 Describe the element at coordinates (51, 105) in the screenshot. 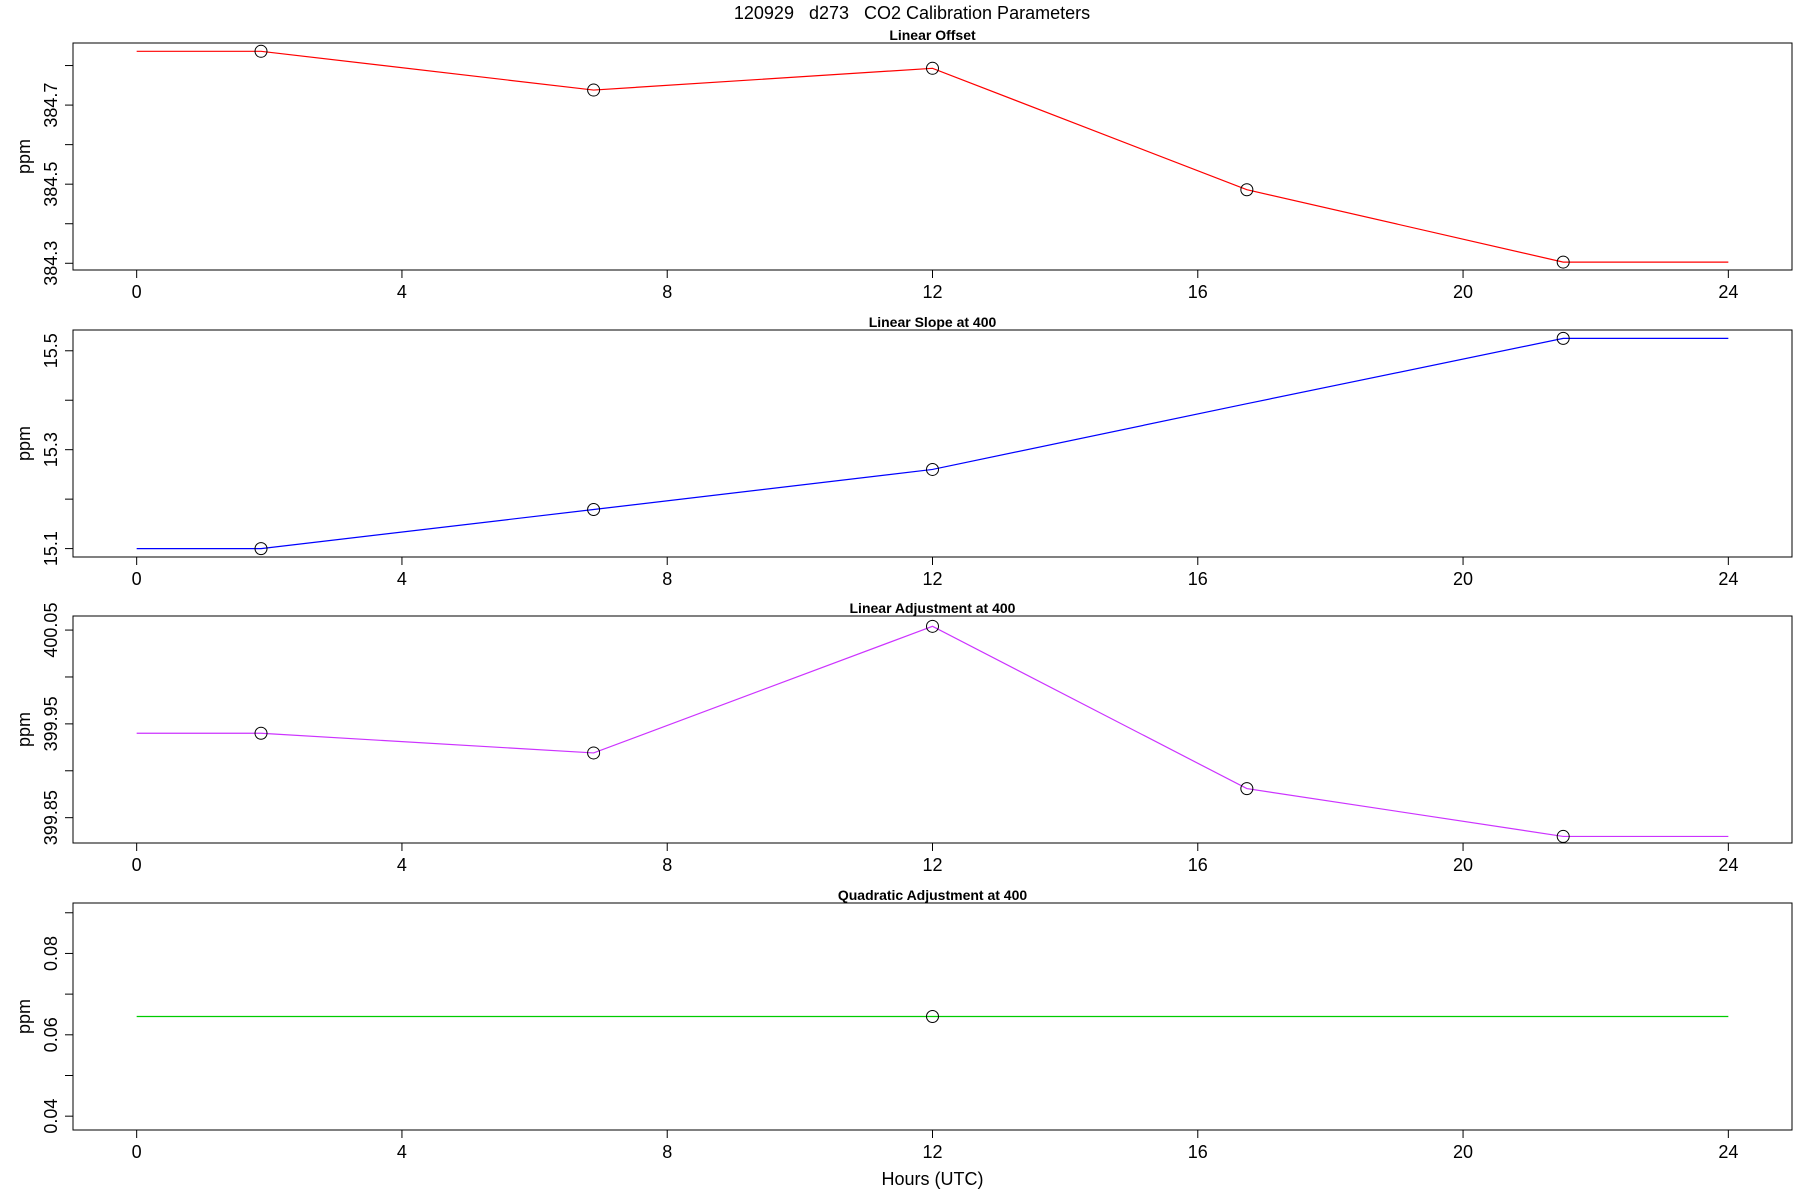

I see `y-tick-label: 384.7` at that location.